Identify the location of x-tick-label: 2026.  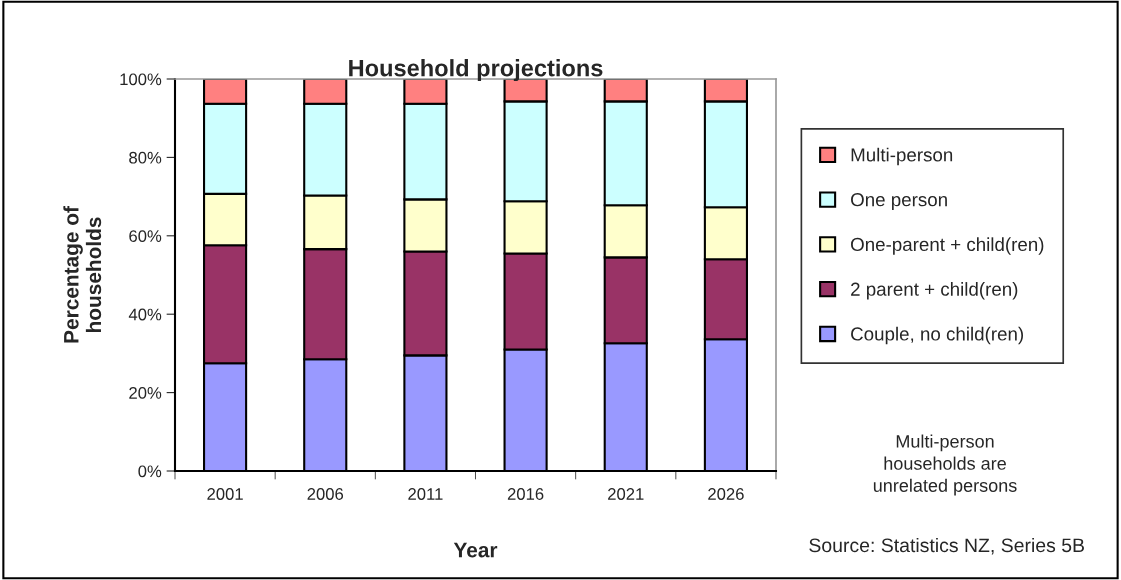
(726, 494).